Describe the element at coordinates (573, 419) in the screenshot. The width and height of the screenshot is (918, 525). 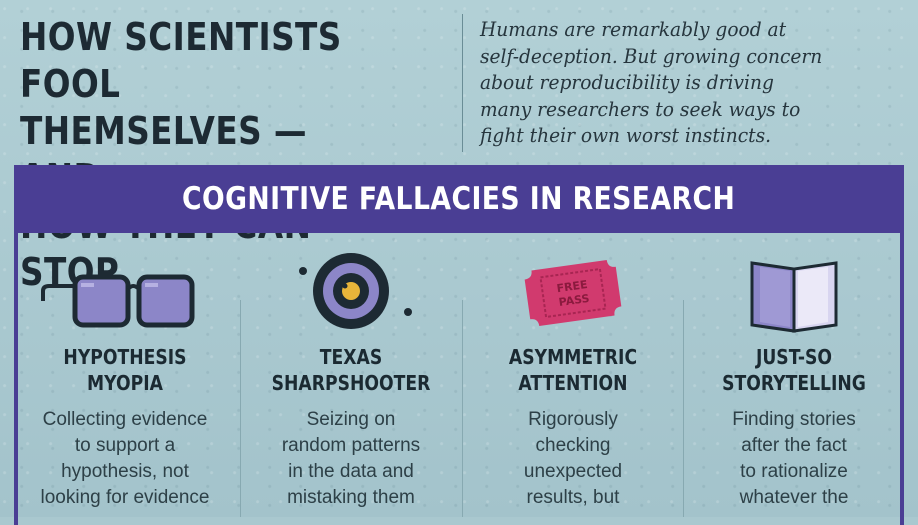
I see `description-line: Rigorously` at that location.